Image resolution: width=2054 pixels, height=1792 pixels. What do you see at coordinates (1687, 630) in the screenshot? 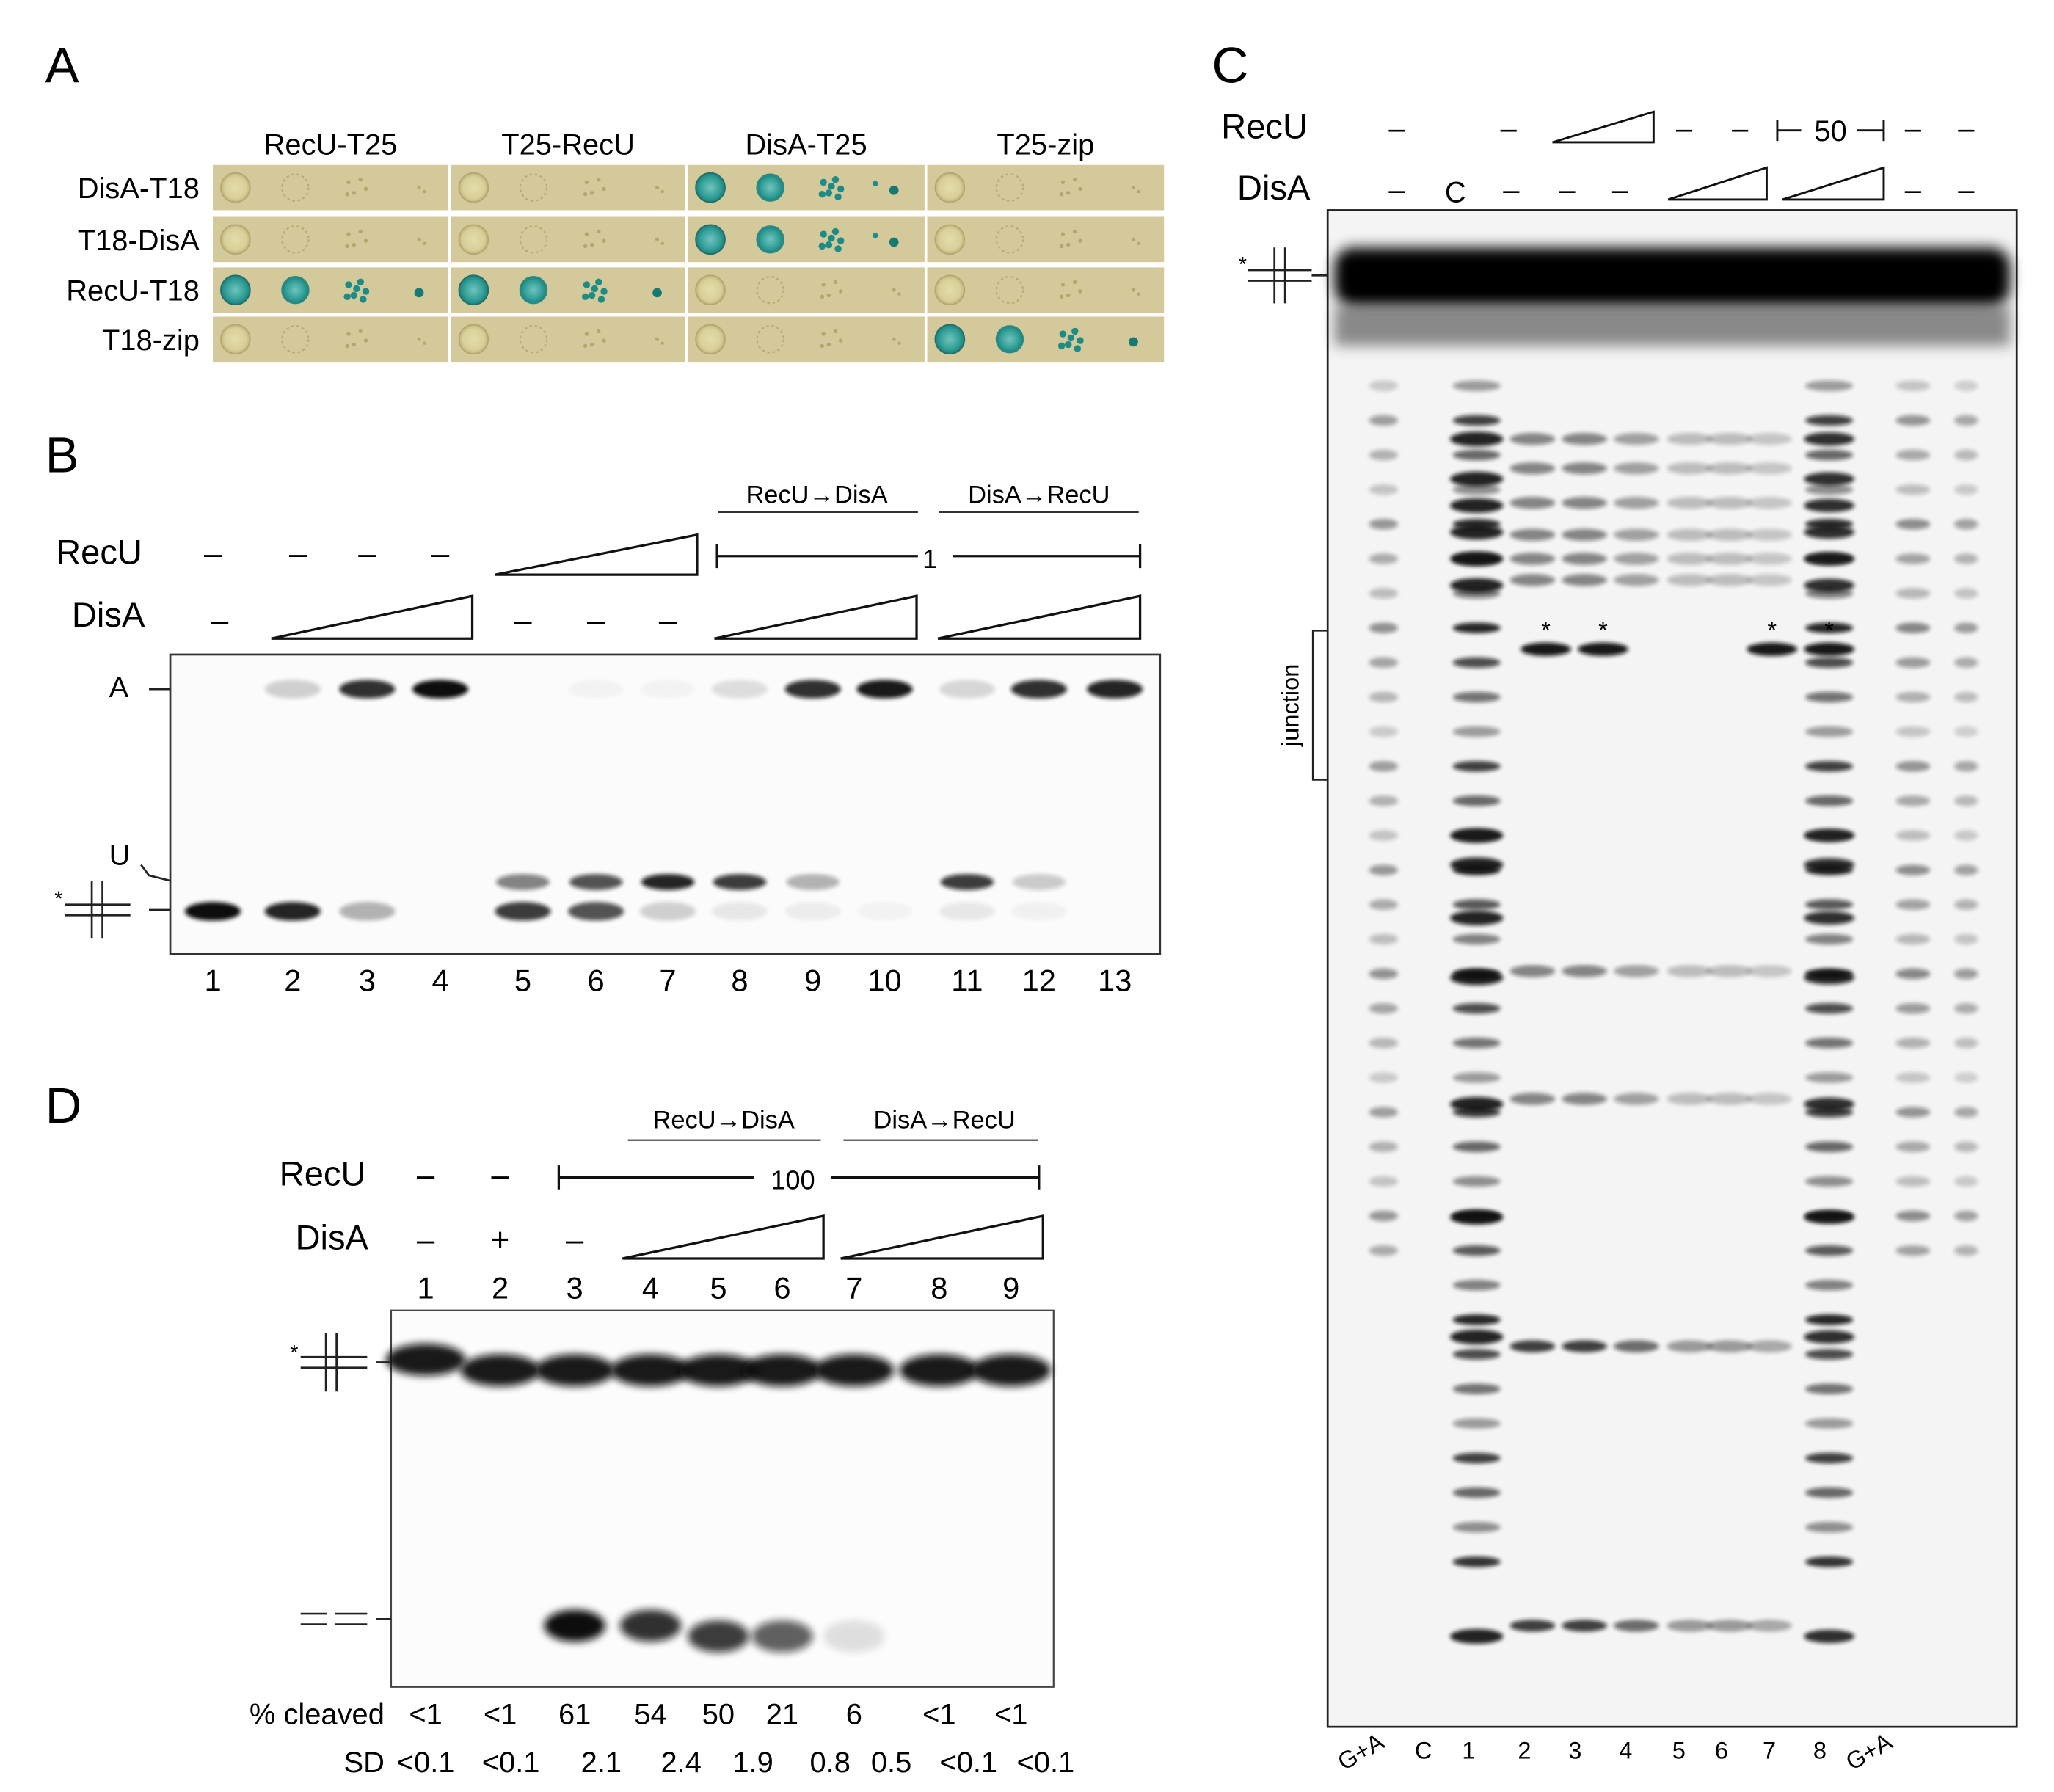
I see `panel-c-junction-stars: * * * *` at bounding box center [1687, 630].